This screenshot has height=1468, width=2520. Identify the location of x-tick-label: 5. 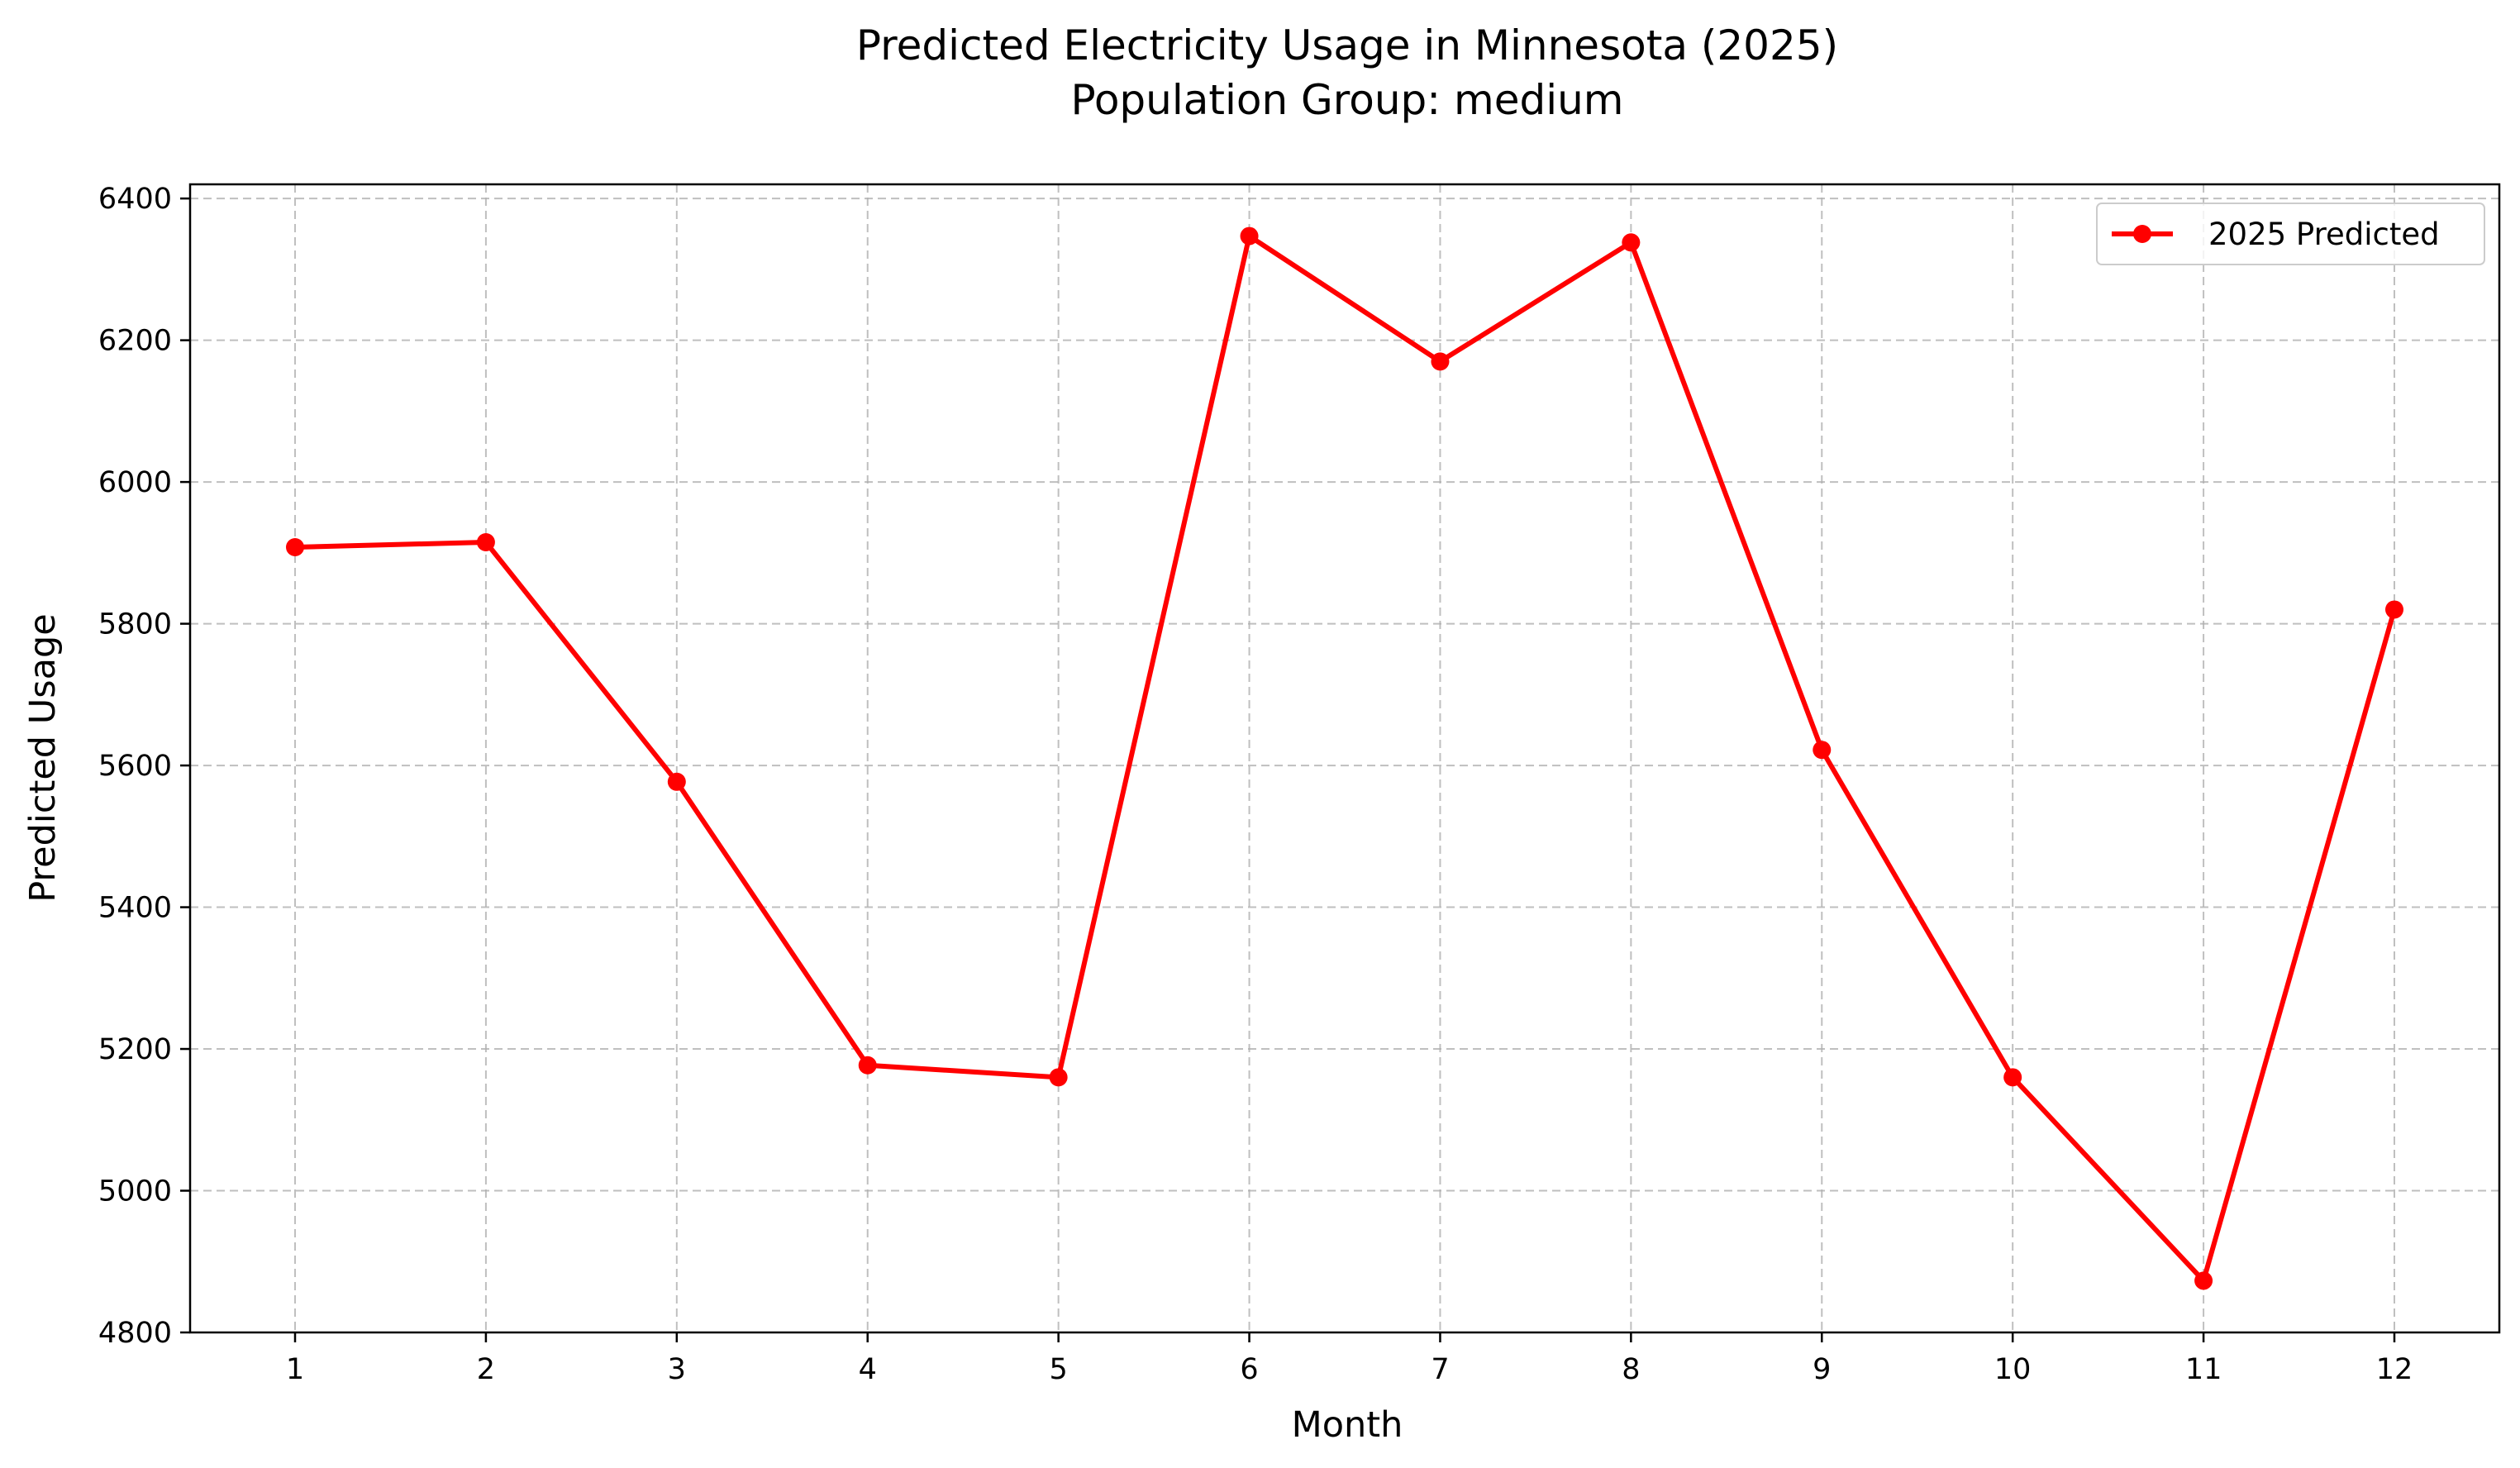
(1058, 1370).